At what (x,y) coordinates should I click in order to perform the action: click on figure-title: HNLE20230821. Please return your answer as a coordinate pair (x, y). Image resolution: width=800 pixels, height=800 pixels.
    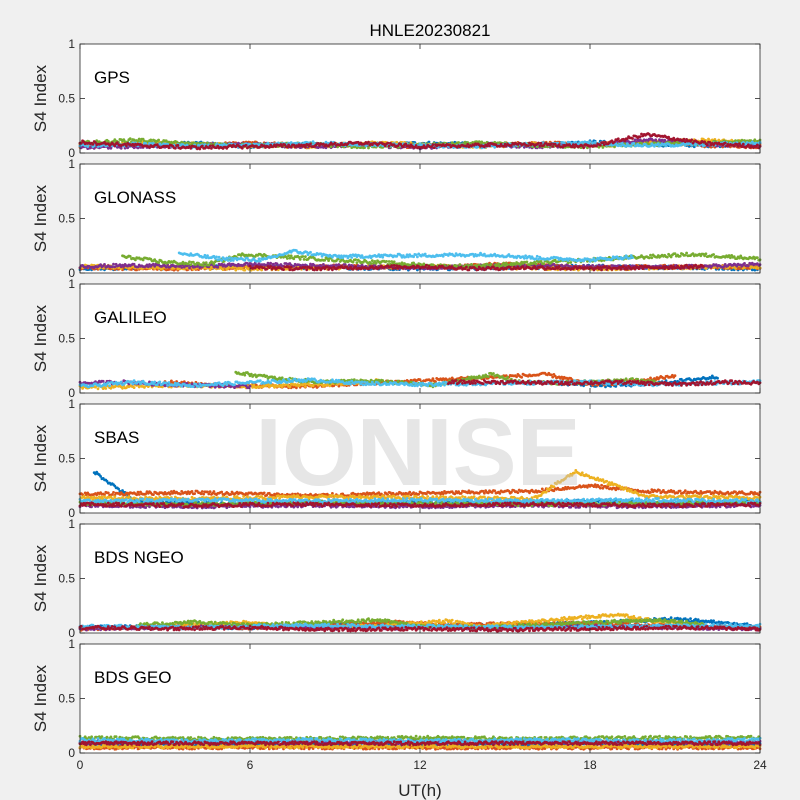
    Looking at the image, I should click on (430, 30).